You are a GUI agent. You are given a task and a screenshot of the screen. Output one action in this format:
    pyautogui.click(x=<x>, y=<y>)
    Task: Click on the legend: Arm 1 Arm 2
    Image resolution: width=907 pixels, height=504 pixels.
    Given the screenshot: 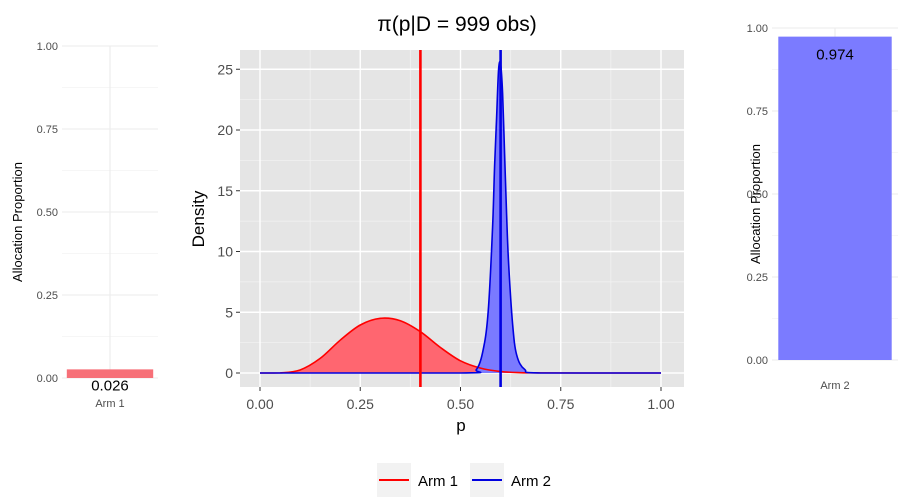 What is the action you would take?
    pyautogui.click(x=464, y=480)
    